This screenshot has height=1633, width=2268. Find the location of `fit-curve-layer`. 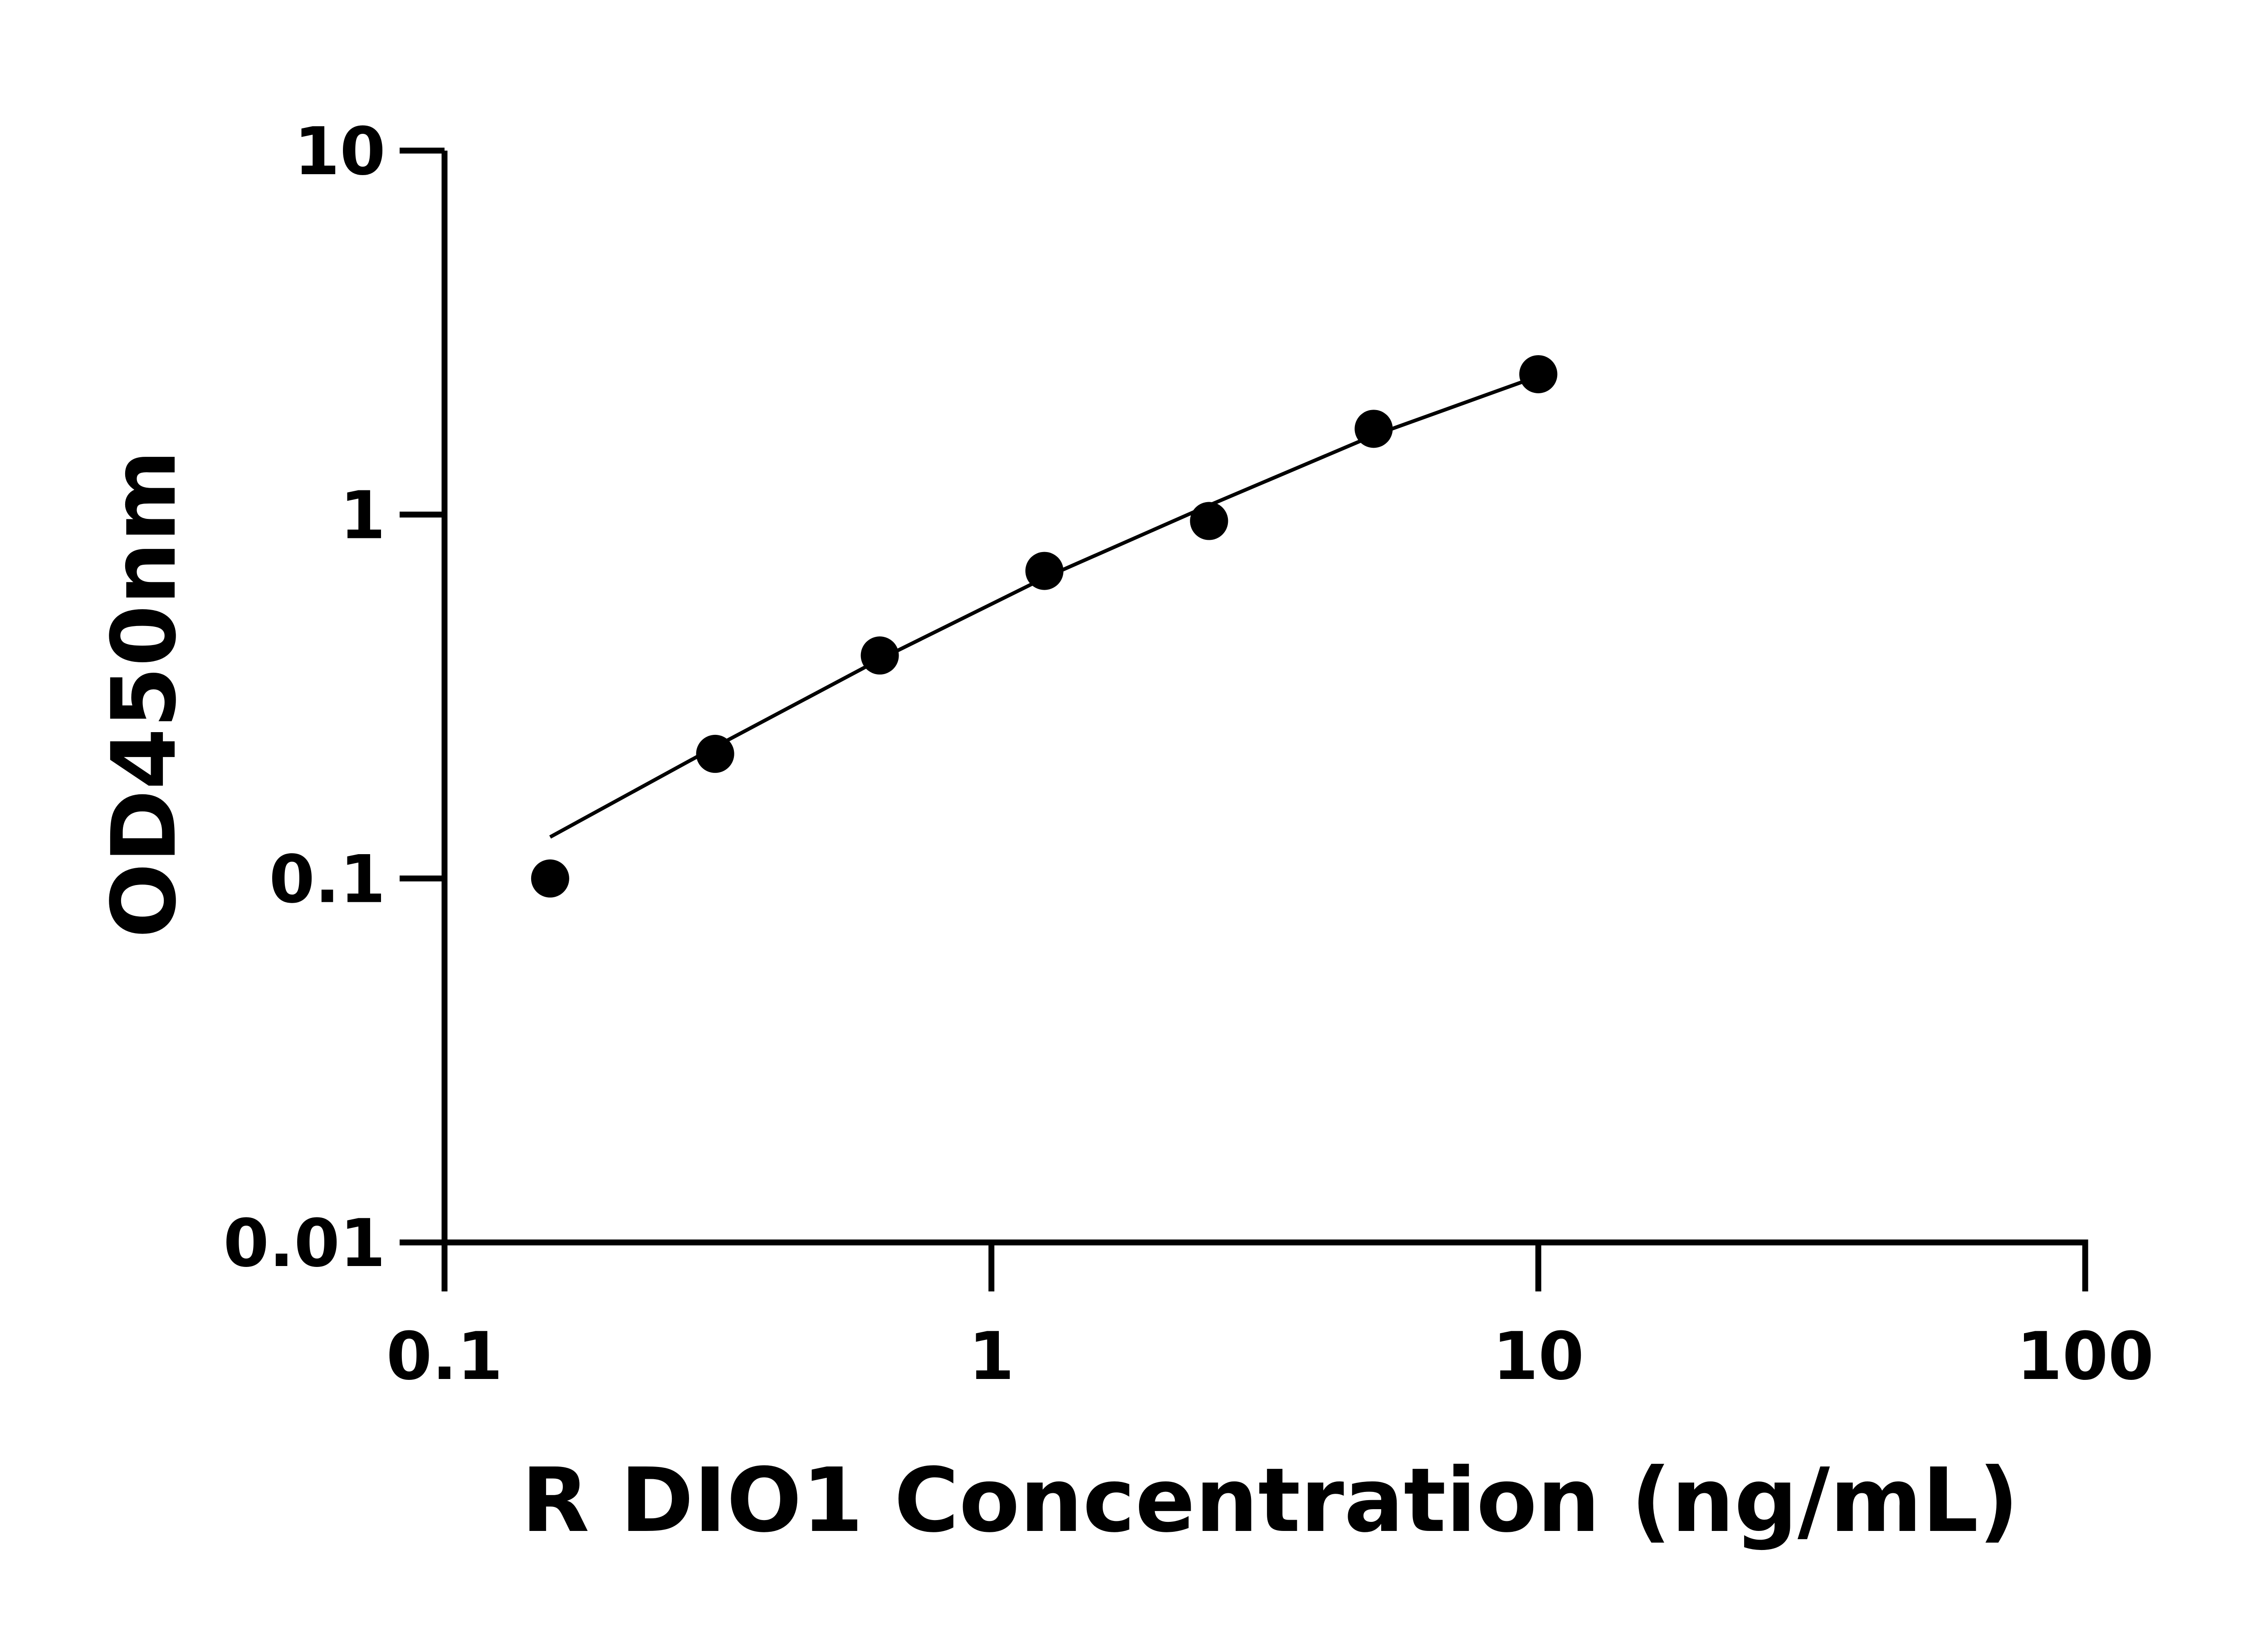

fit-curve-layer is located at coordinates (1044, 606).